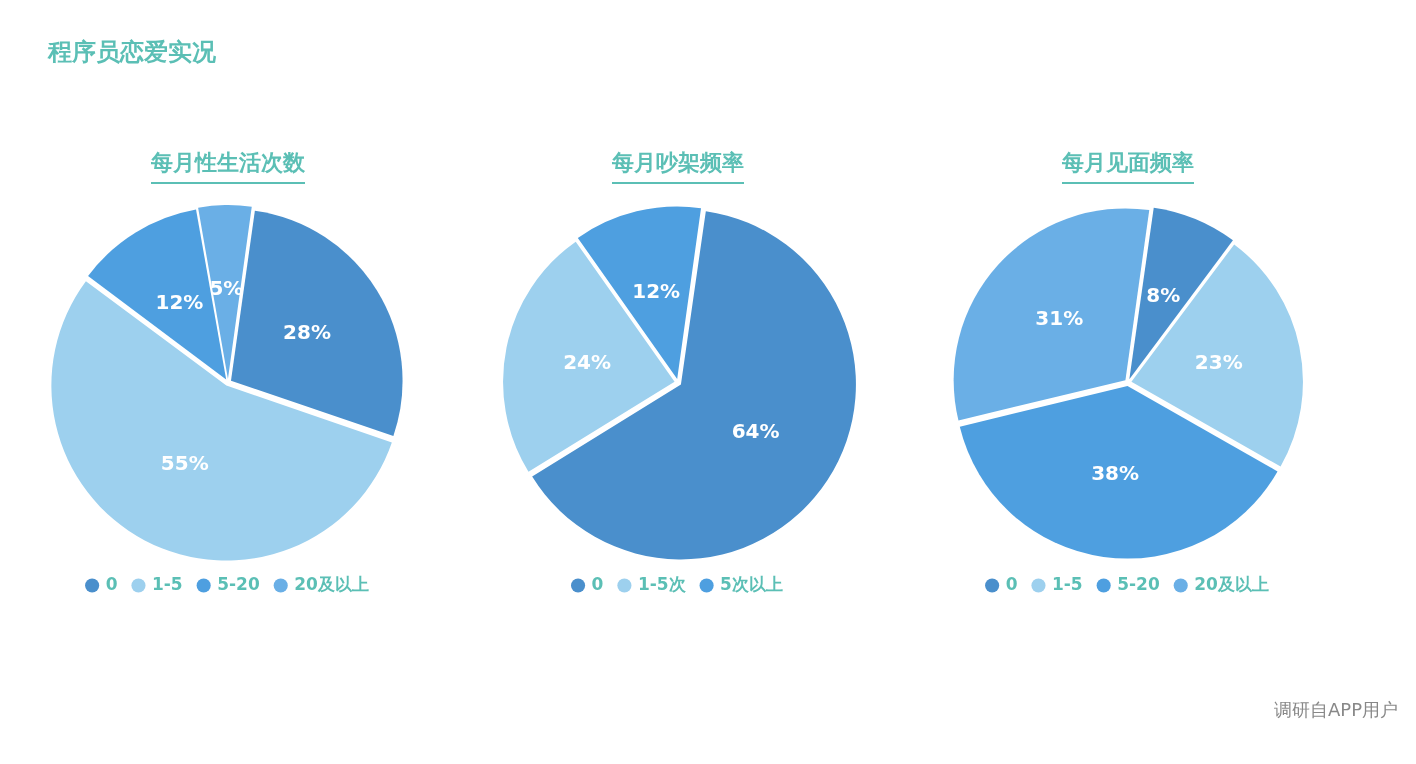 This screenshot has height=764, width=1416. I want to click on legend-label: 1-5次, so click(662, 583).